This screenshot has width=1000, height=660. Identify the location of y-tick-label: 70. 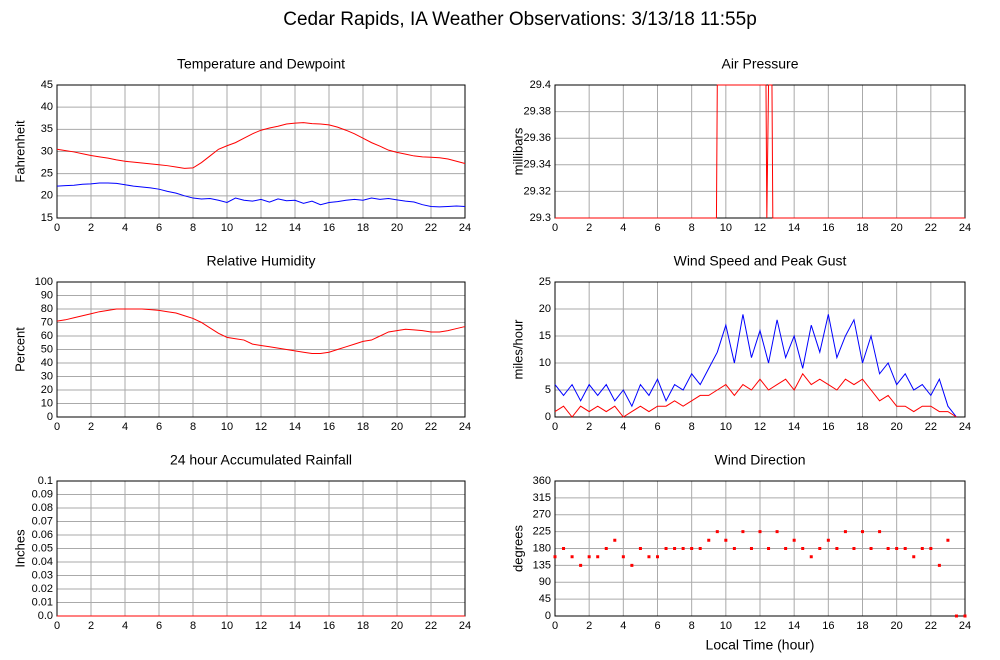
(47, 322).